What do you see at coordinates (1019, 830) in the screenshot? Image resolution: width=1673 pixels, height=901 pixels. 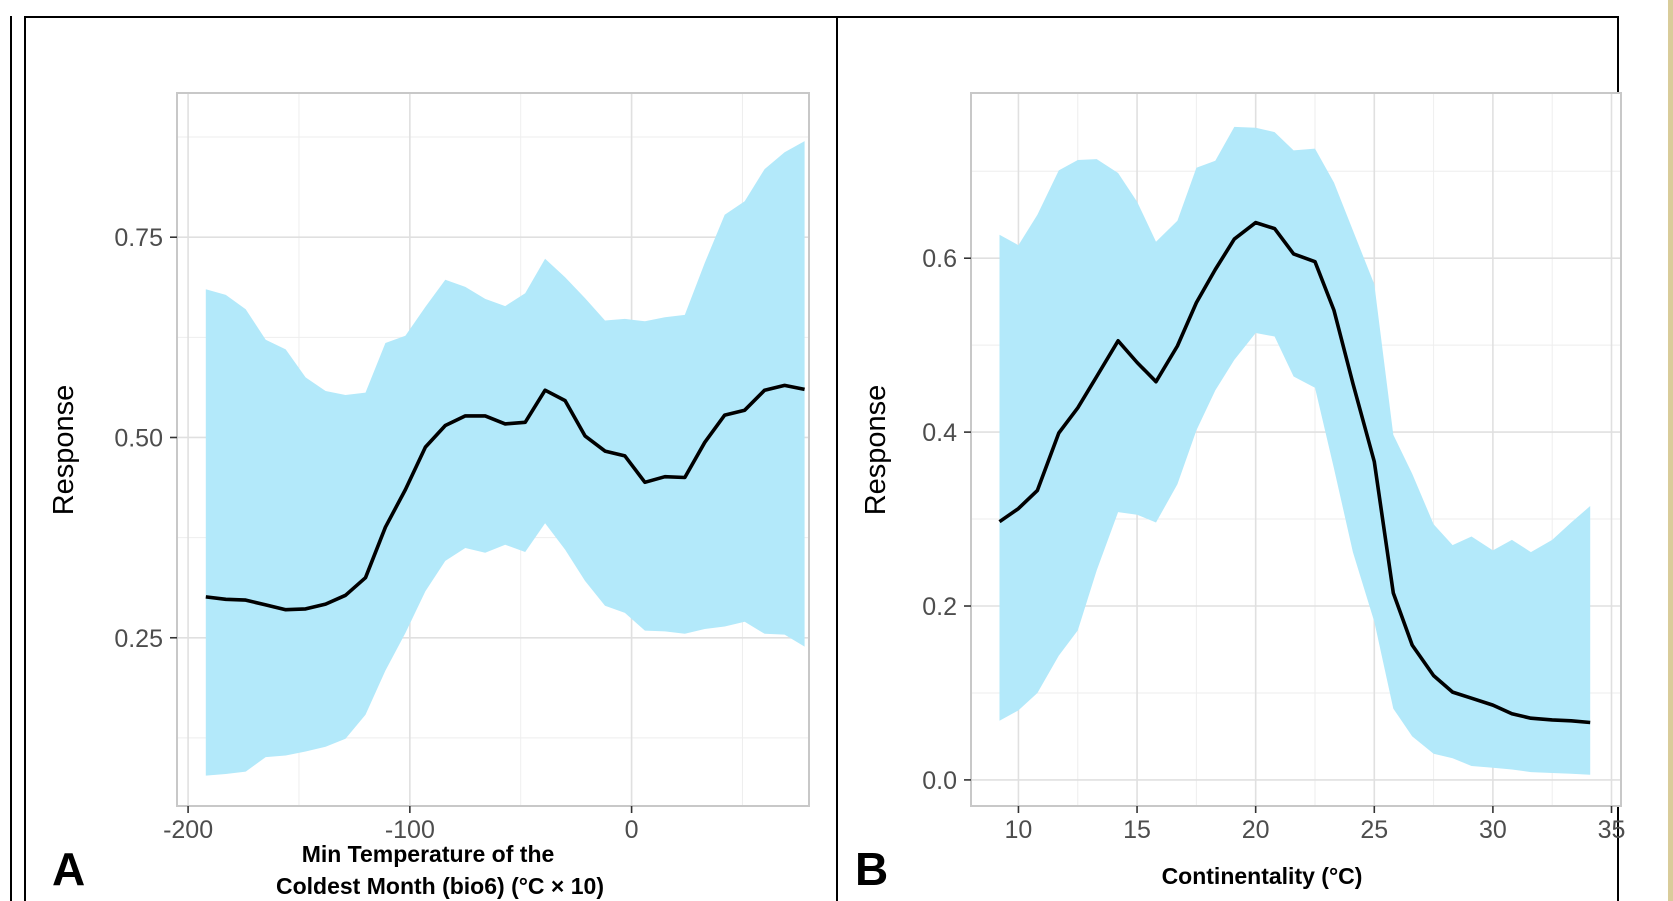 I see `x-tick-label: 10` at bounding box center [1019, 830].